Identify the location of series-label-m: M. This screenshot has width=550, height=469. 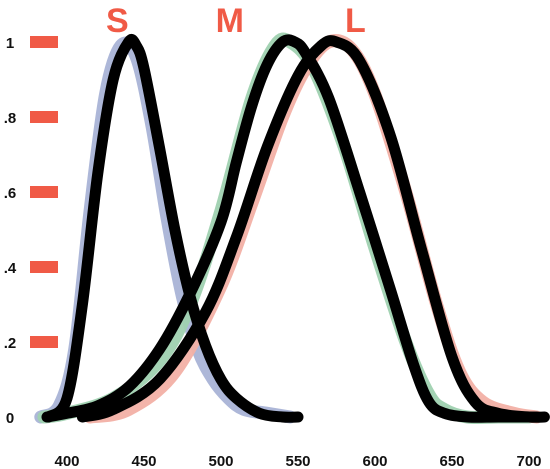
(230, 21).